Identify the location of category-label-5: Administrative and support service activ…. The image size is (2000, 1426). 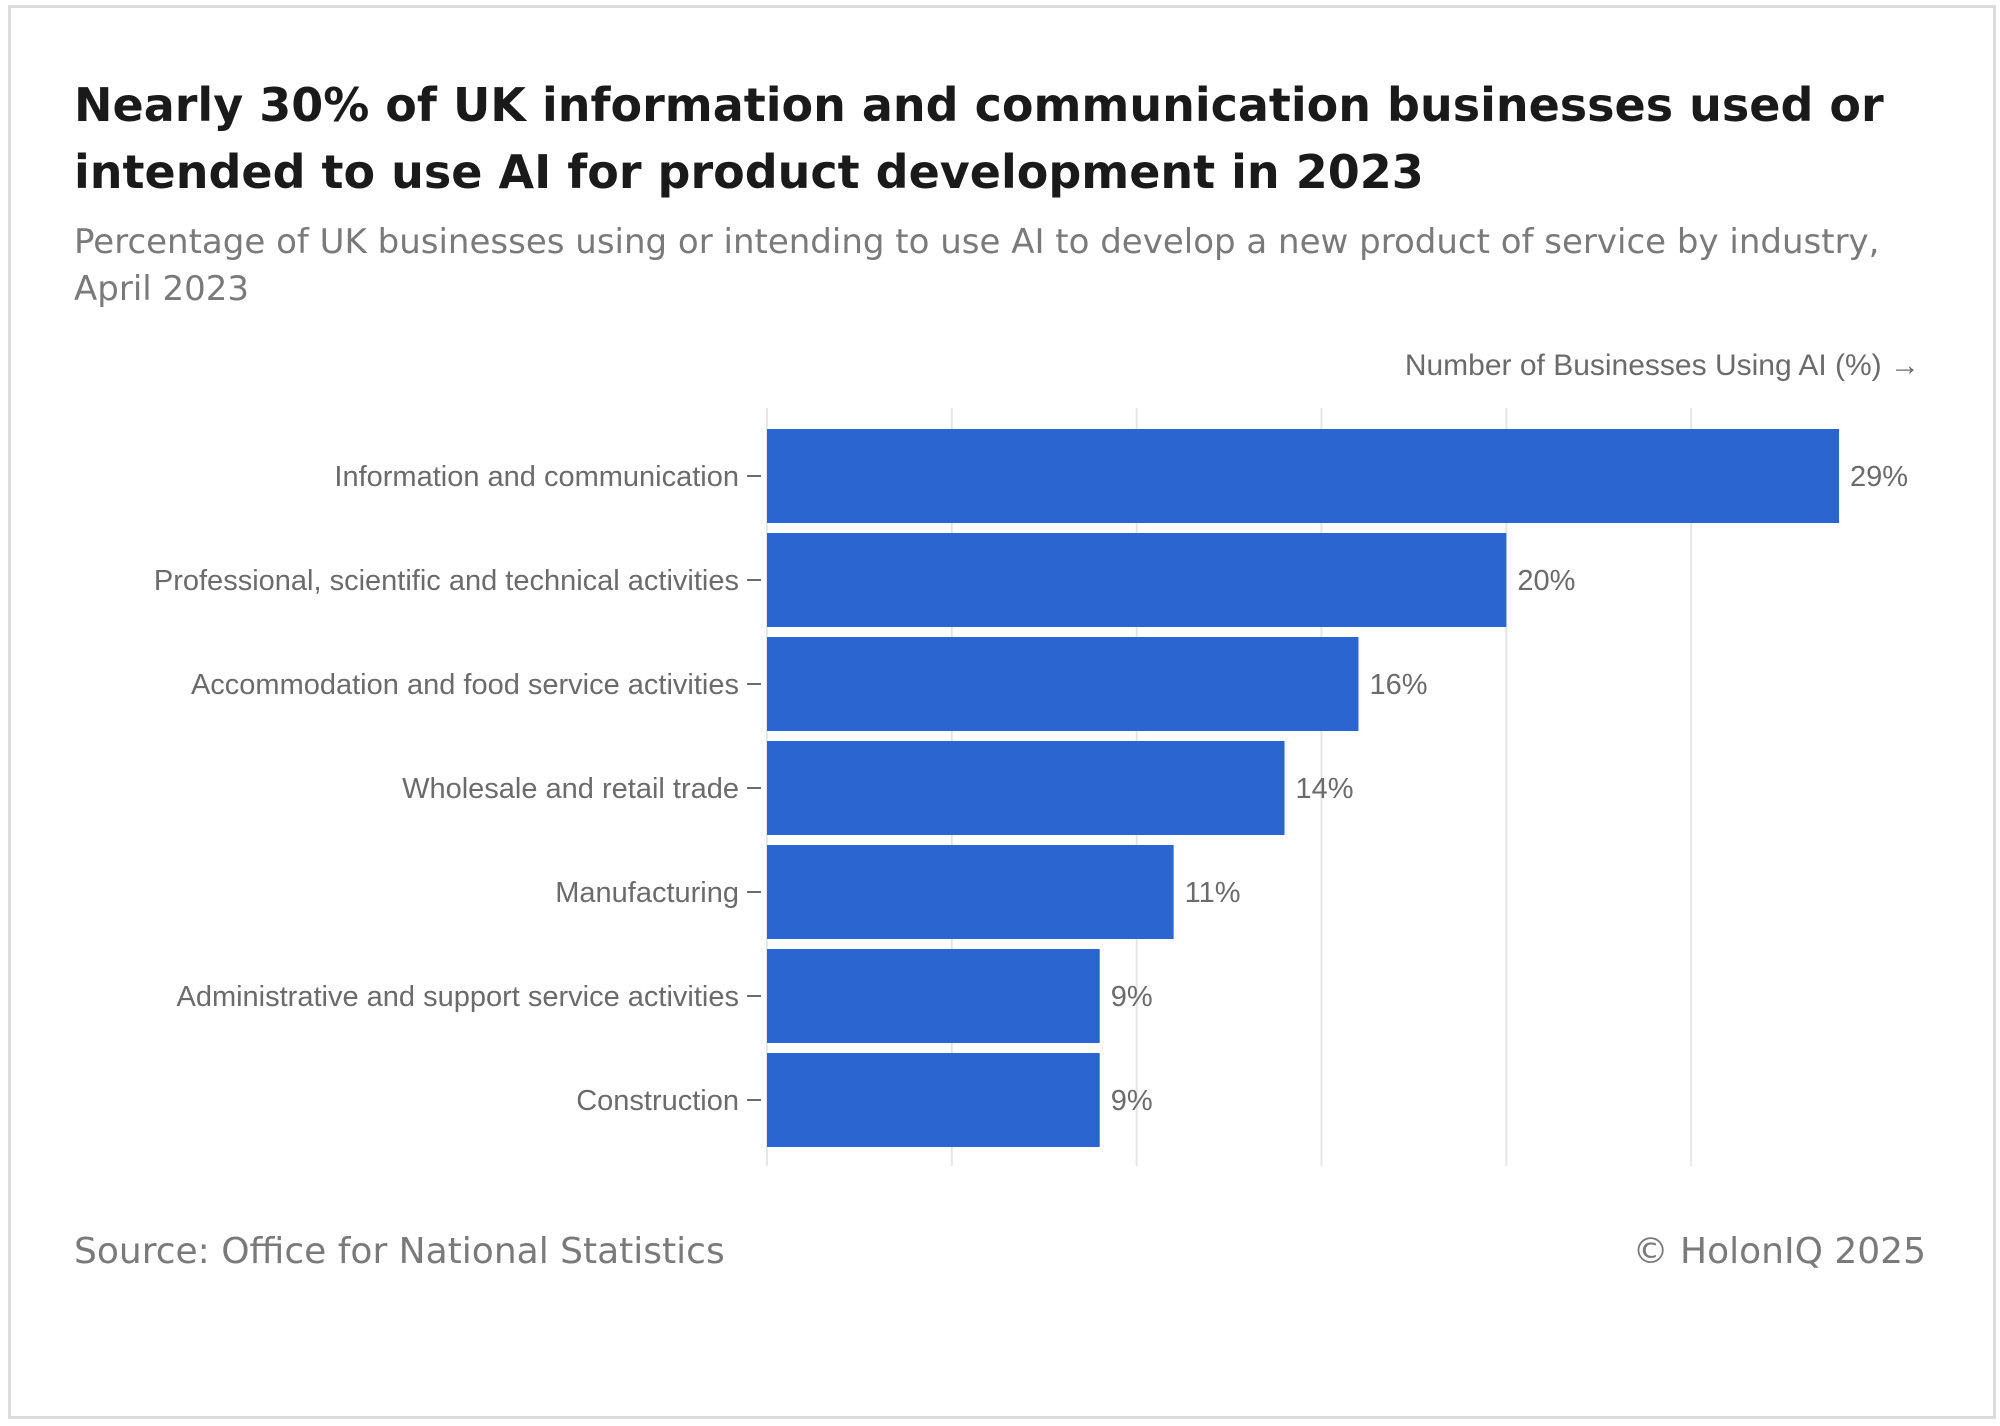
(457, 997).